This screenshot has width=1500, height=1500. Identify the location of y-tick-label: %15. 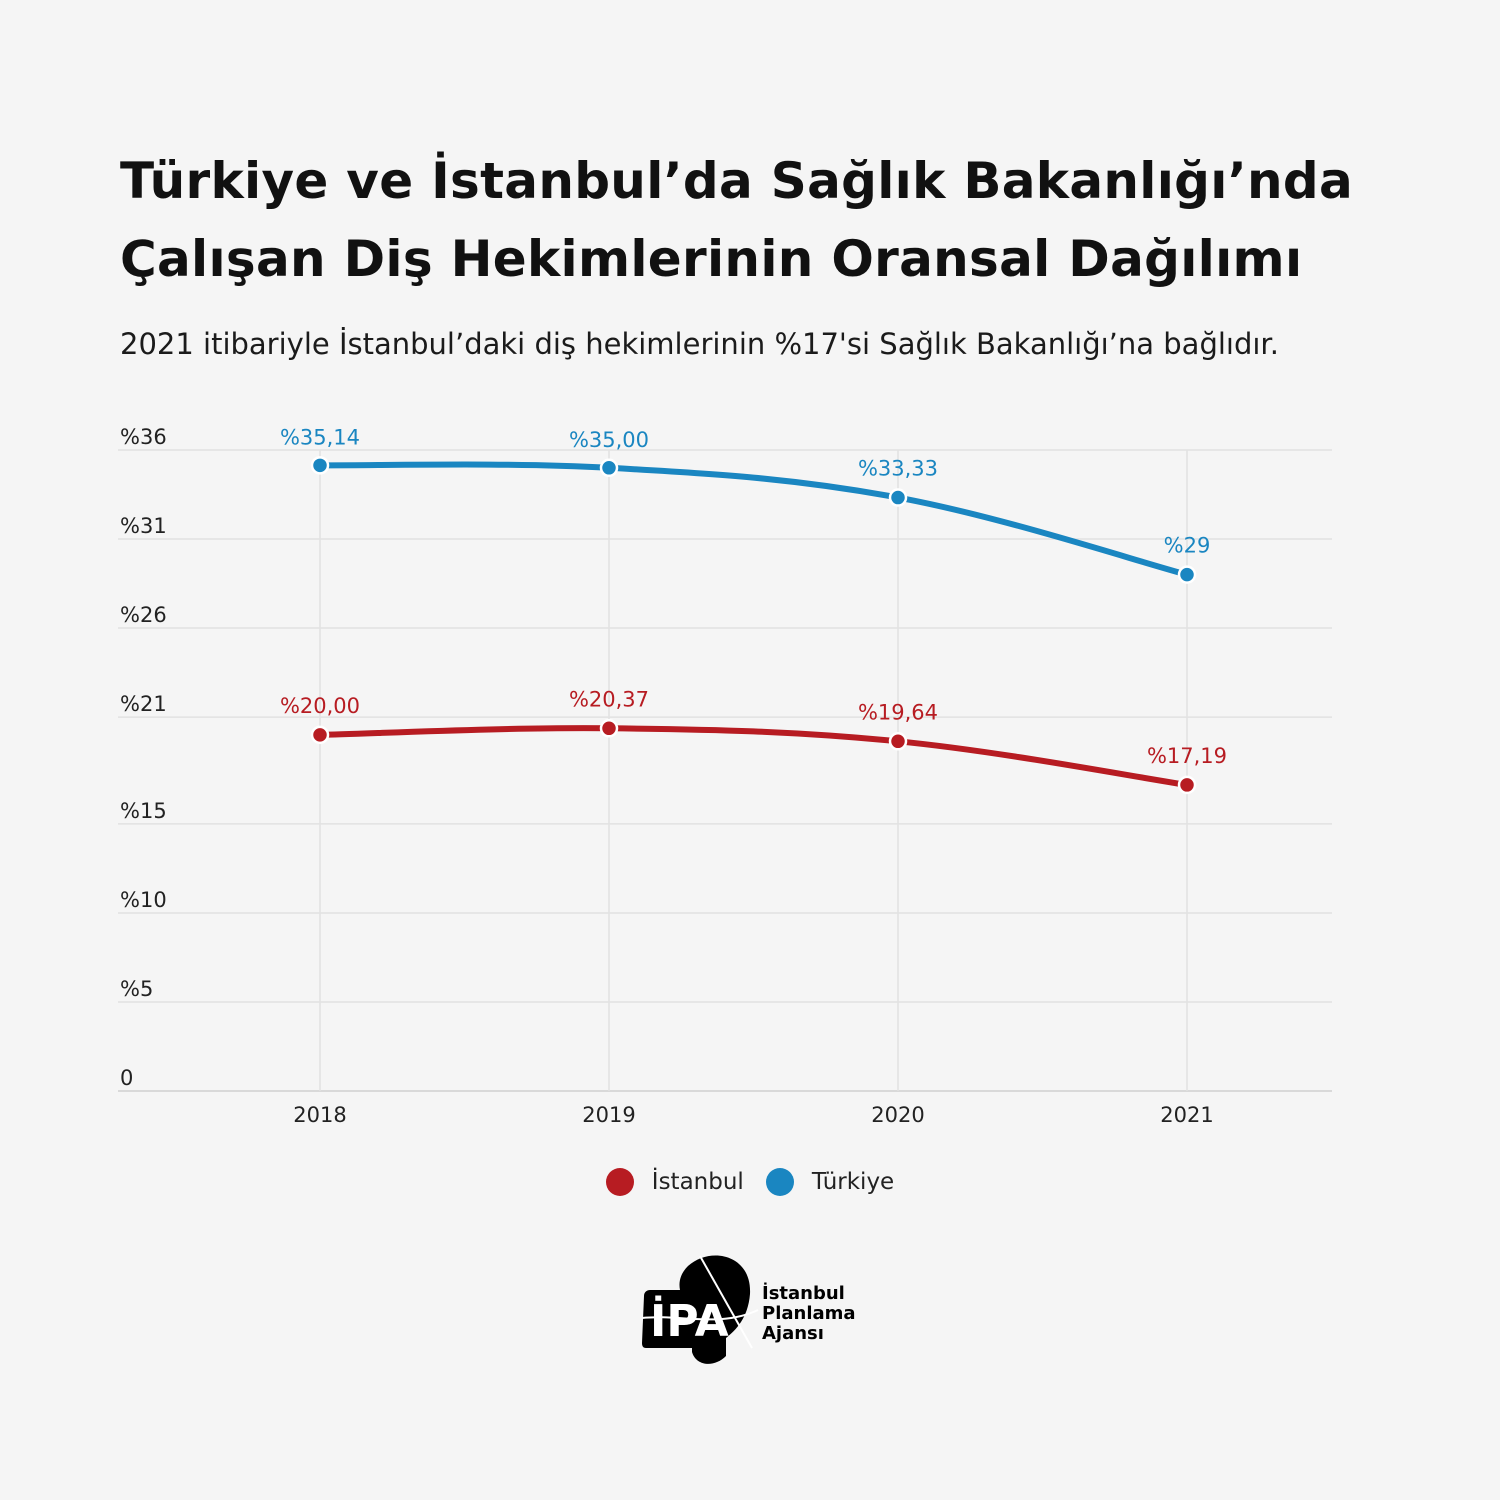
(143, 811).